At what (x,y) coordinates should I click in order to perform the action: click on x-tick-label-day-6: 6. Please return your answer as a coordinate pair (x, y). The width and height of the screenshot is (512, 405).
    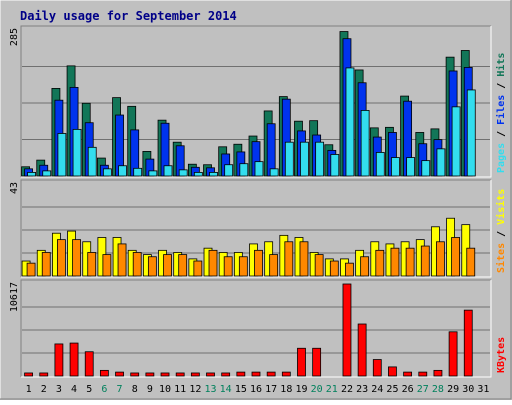
    Looking at the image, I should click on (104, 389).